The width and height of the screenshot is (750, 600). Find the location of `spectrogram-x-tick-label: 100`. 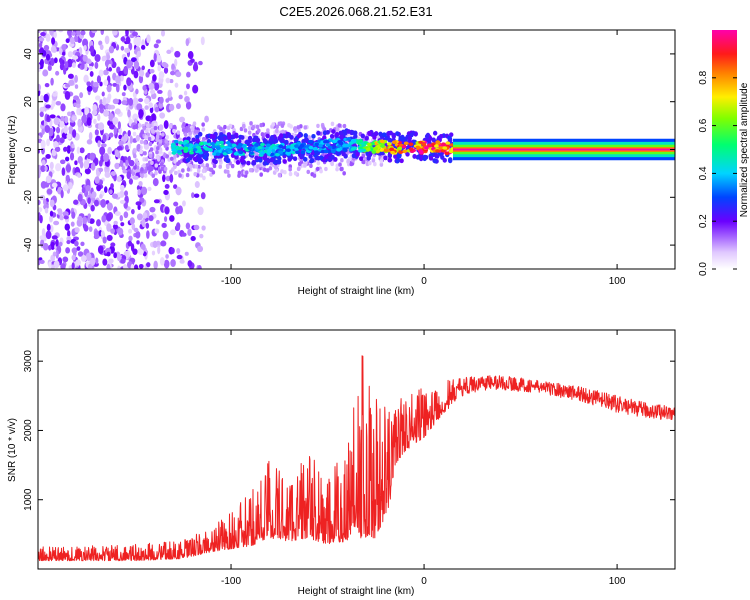

spectrogram-x-tick-label: 100 is located at coordinates (617, 281).